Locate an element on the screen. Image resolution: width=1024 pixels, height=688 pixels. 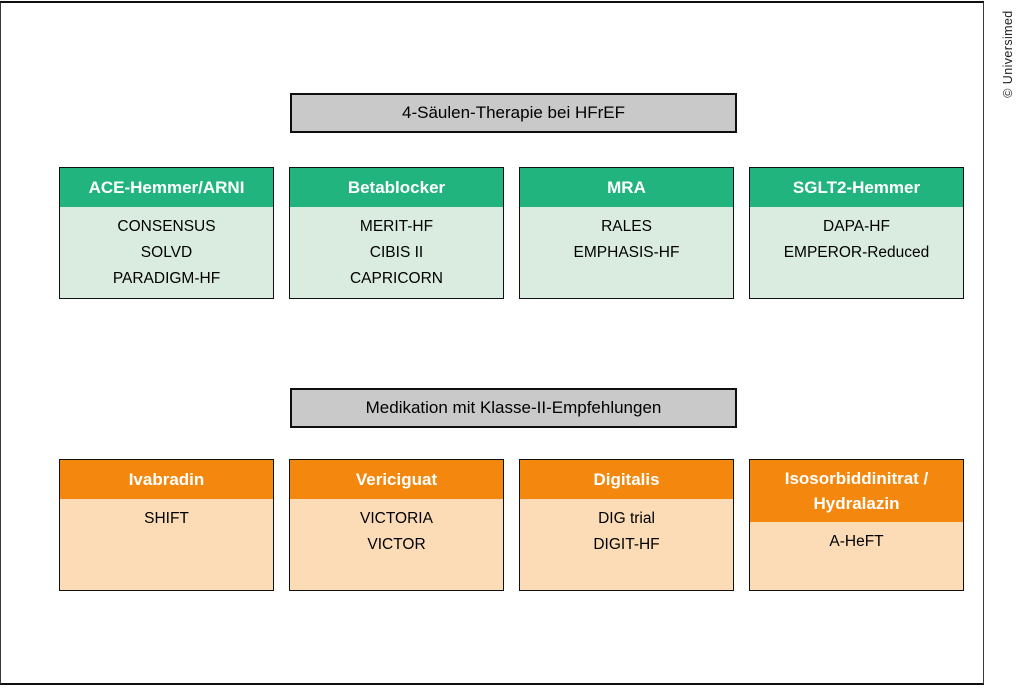
trial-name: VICTOR is located at coordinates (396, 544).